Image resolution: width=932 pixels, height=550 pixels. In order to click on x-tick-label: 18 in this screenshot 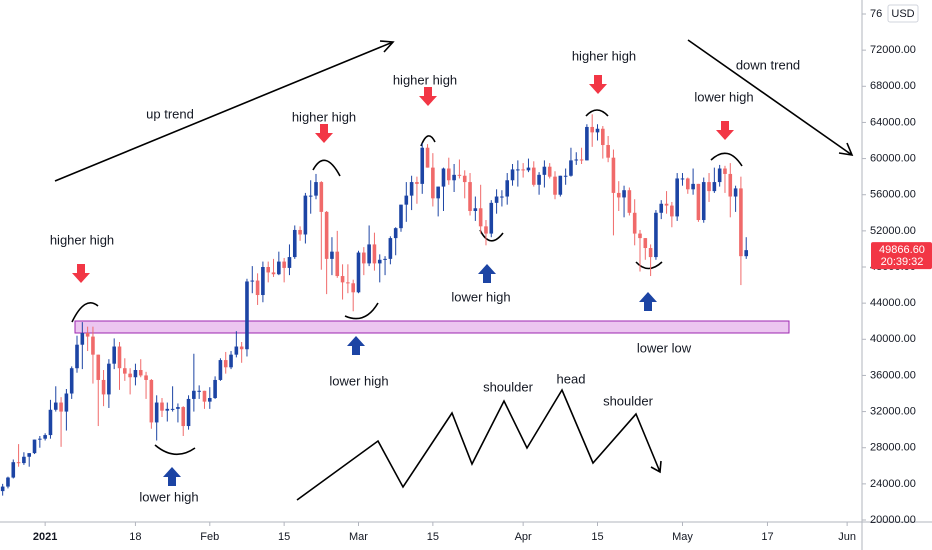, I will do `click(135, 537)`.